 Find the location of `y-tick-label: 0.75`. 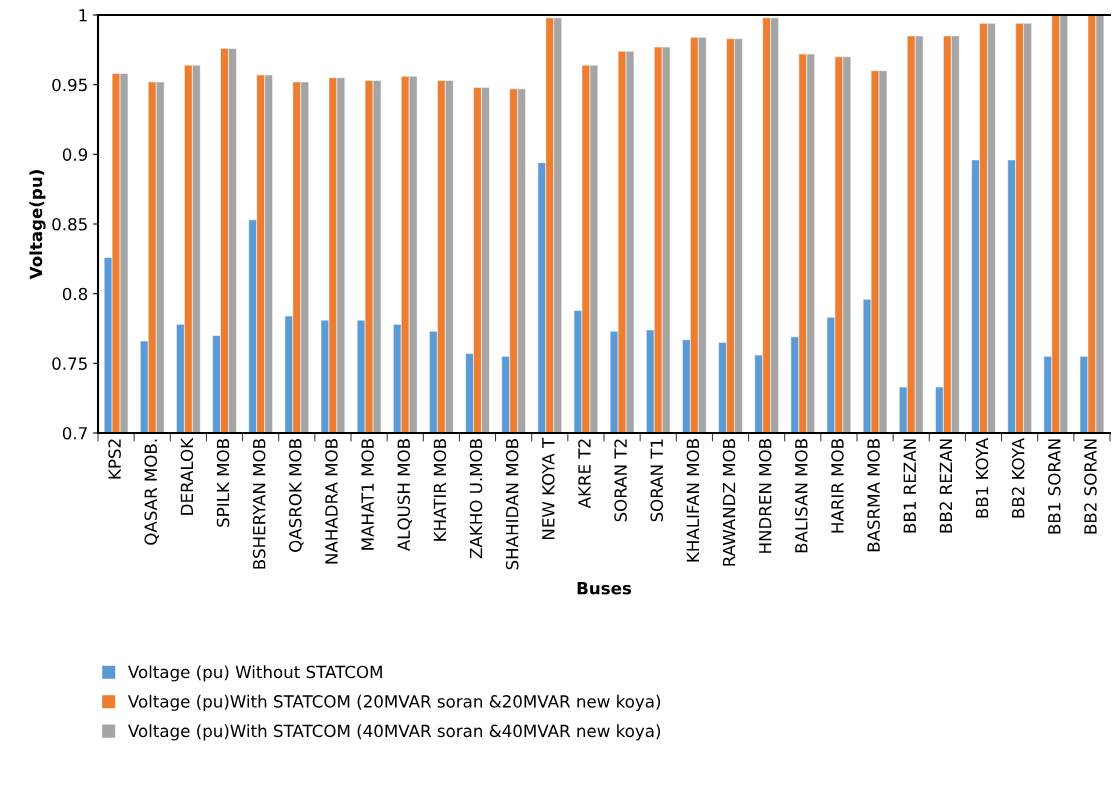

y-tick-label: 0.75 is located at coordinates (69, 363).